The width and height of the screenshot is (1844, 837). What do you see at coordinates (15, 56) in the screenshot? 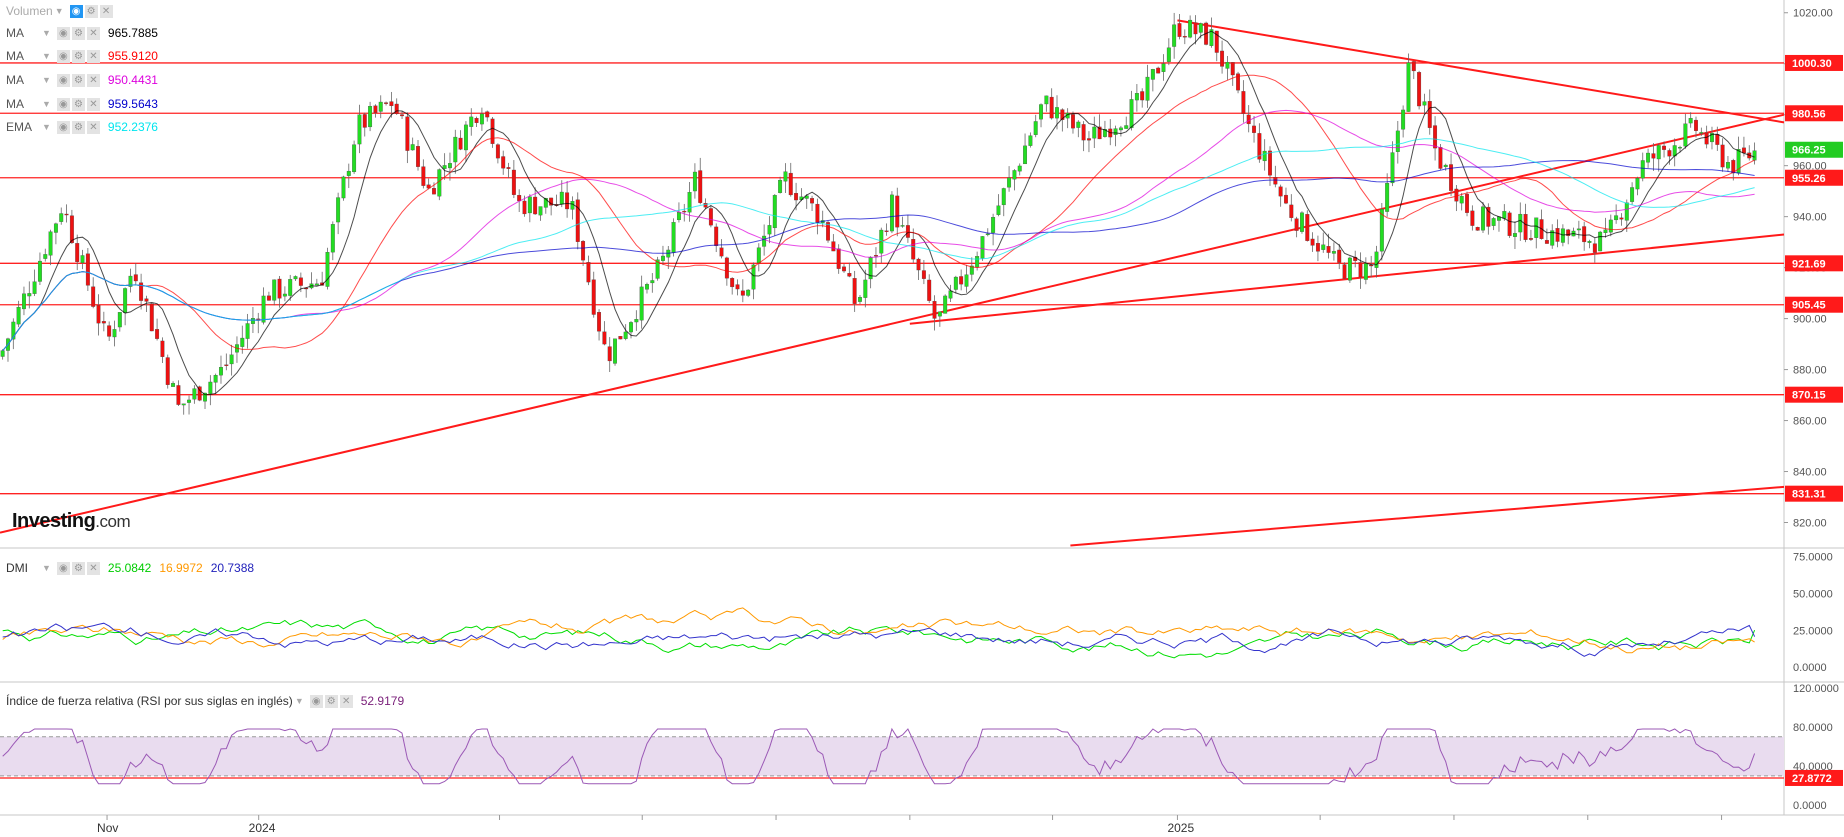
I see `ma2-label: MA` at bounding box center [15, 56].